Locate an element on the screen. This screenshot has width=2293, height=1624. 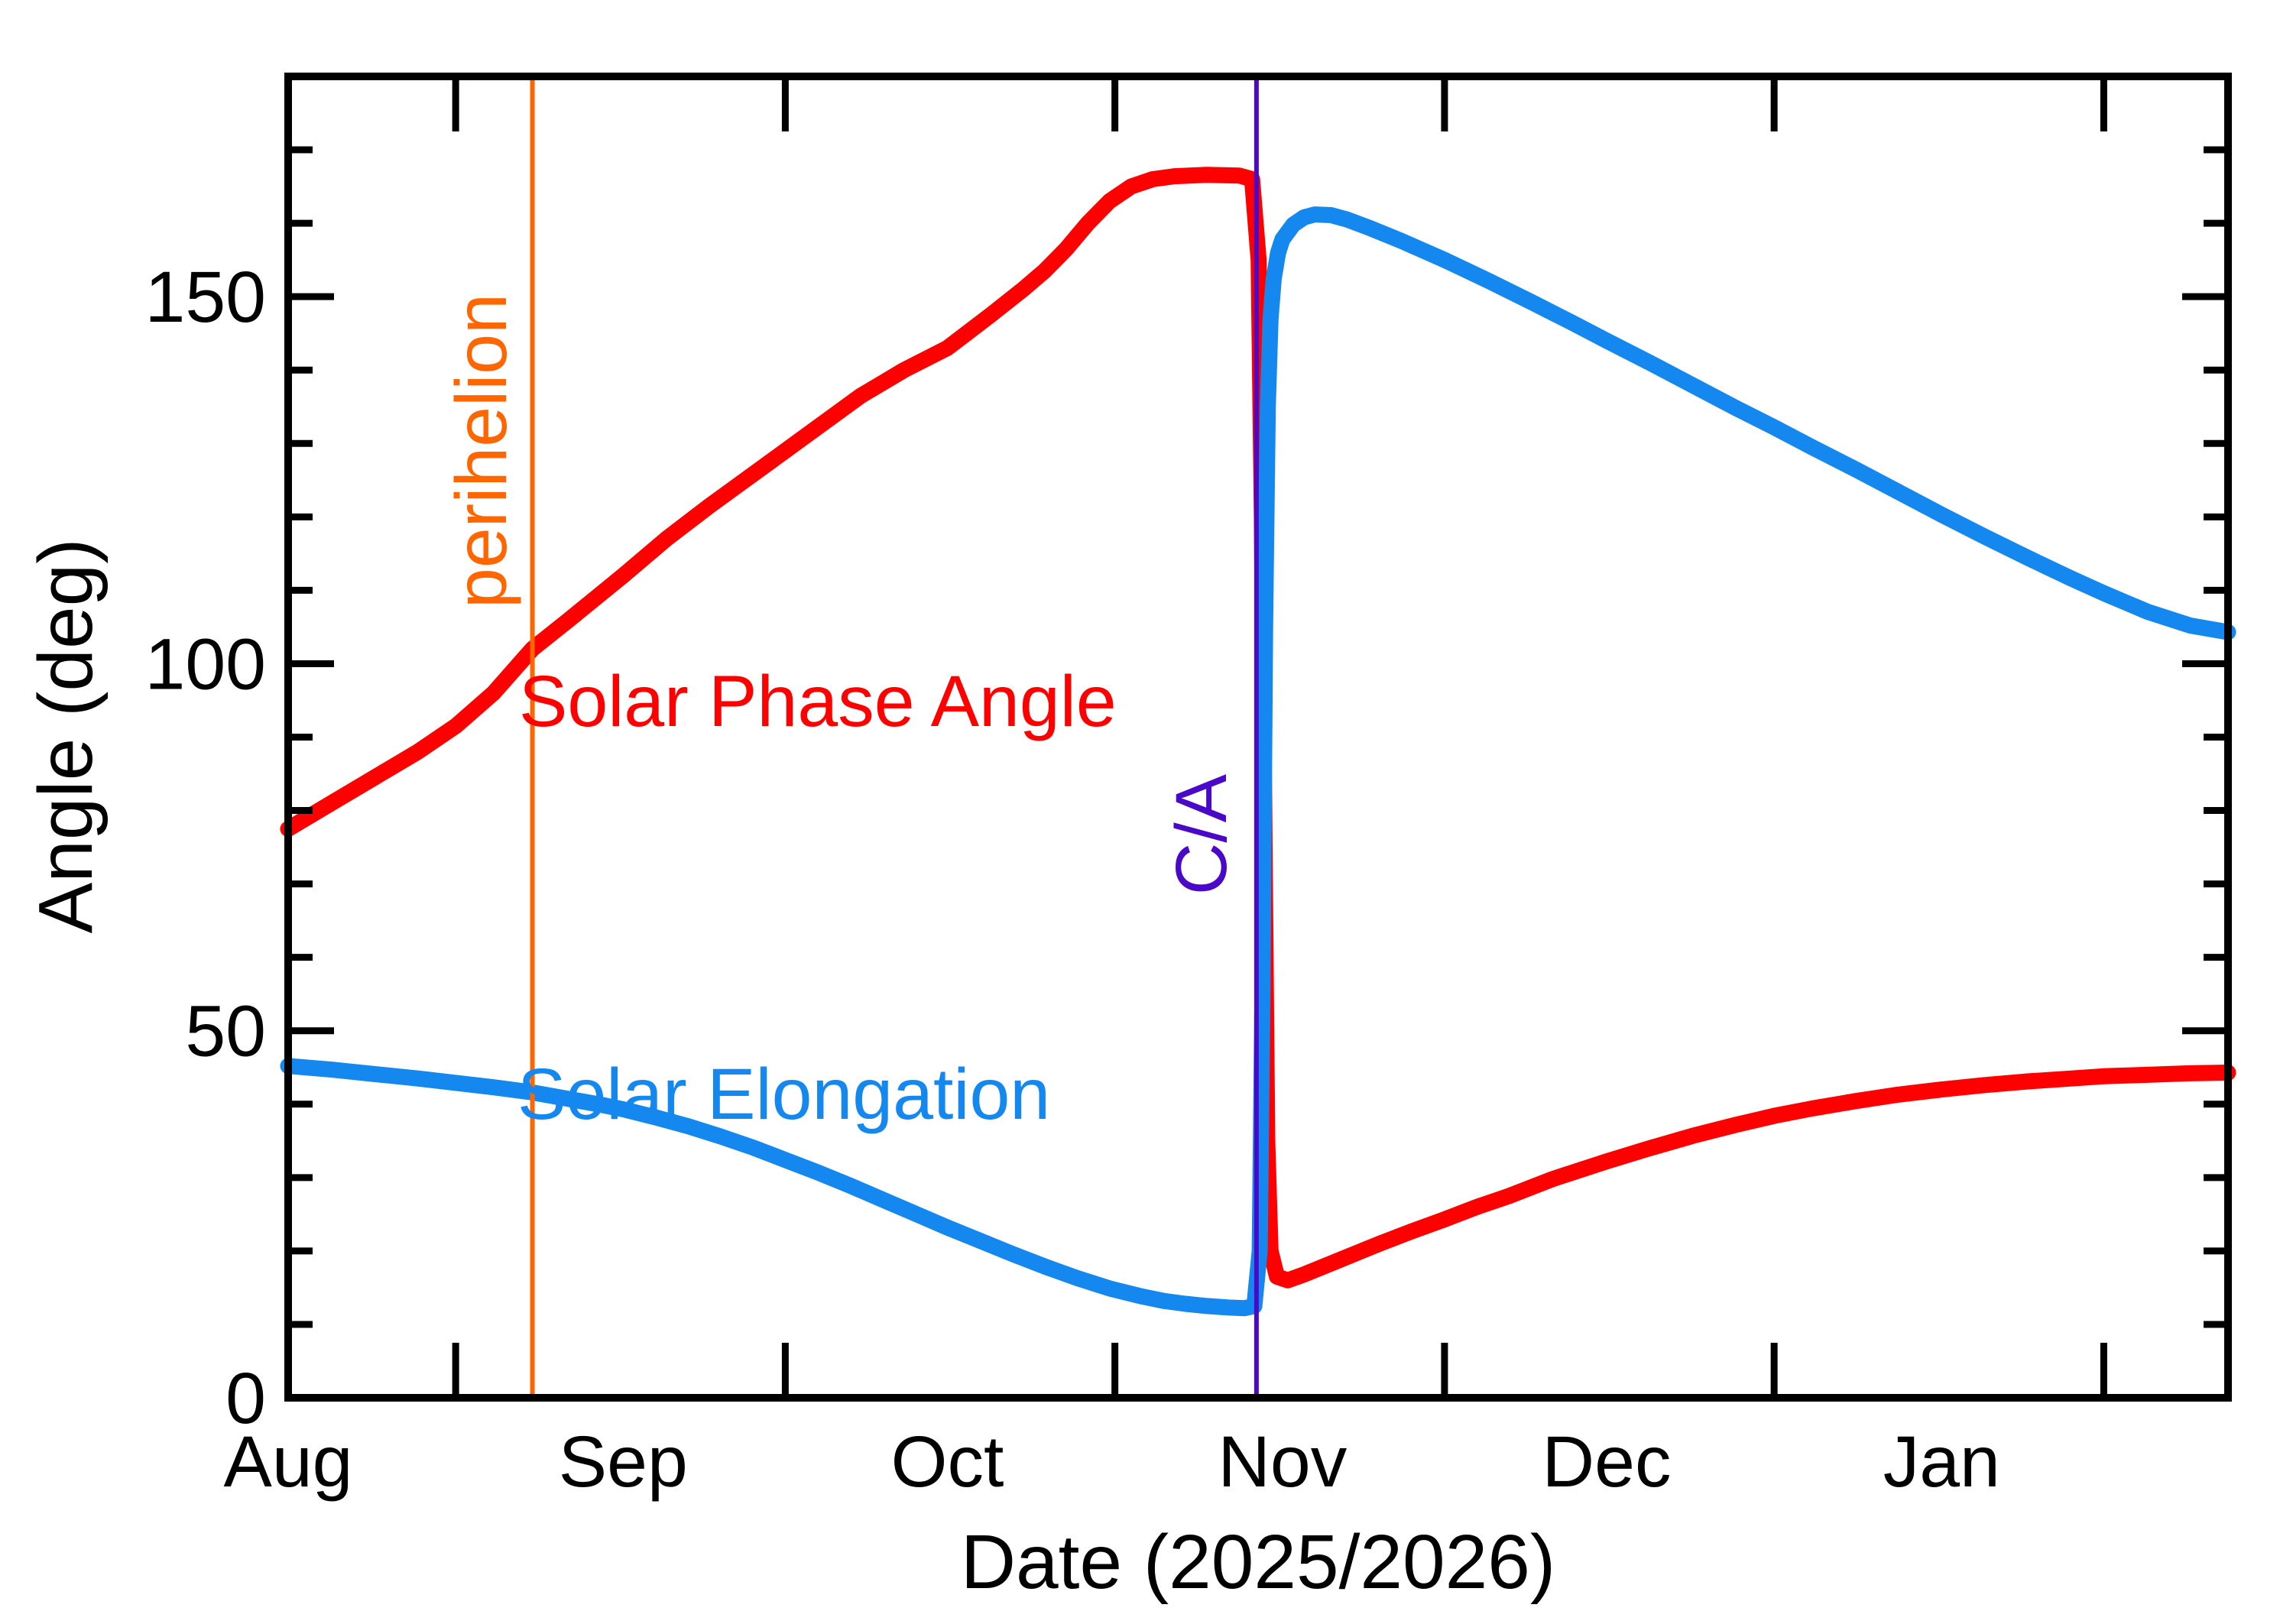
y-tick-label: 100 is located at coordinates (205, 664).